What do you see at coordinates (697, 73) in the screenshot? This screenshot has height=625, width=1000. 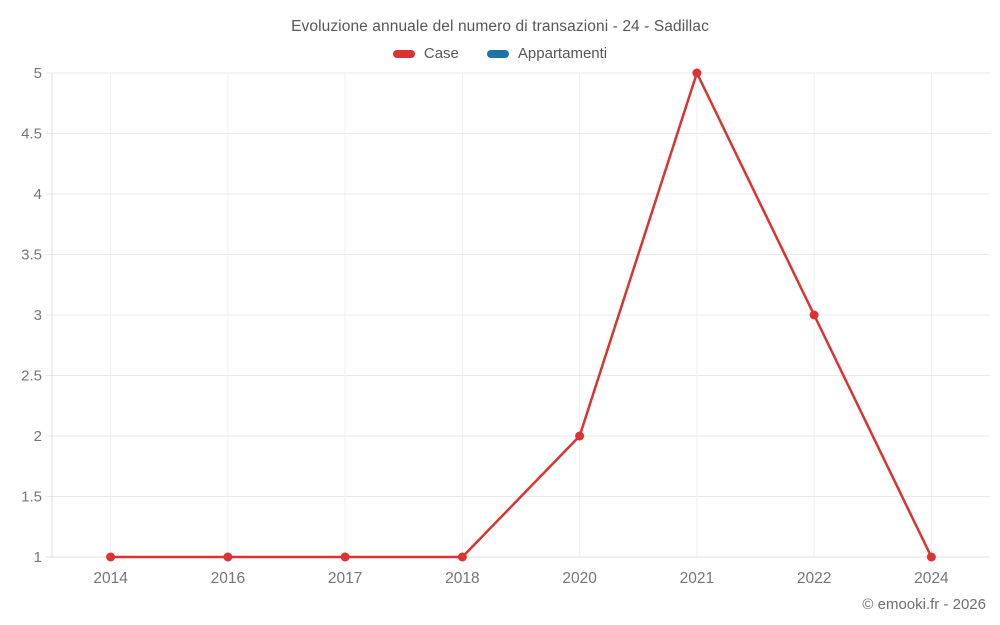 I see `data-point-case-2021` at bounding box center [697, 73].